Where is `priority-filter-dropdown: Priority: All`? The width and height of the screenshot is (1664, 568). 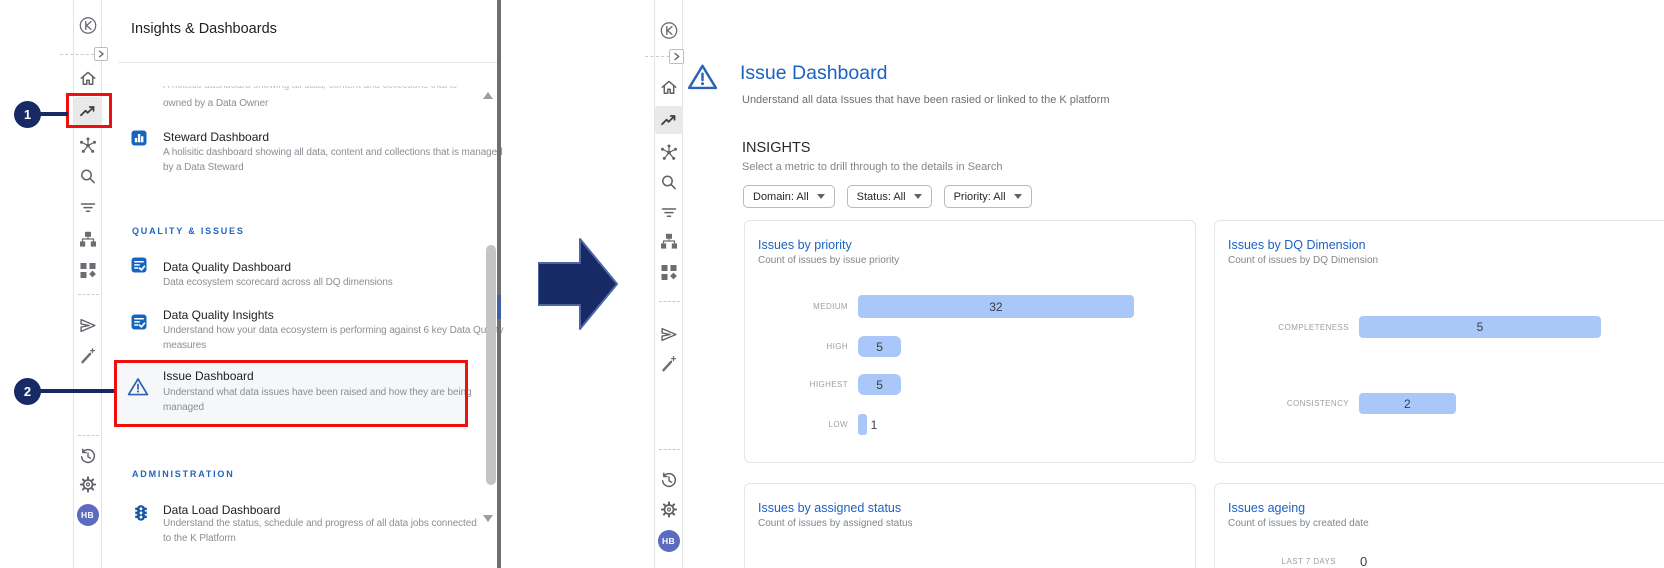 priority-filter-dropdown: Priority: All is located at coordinates (987, 196).